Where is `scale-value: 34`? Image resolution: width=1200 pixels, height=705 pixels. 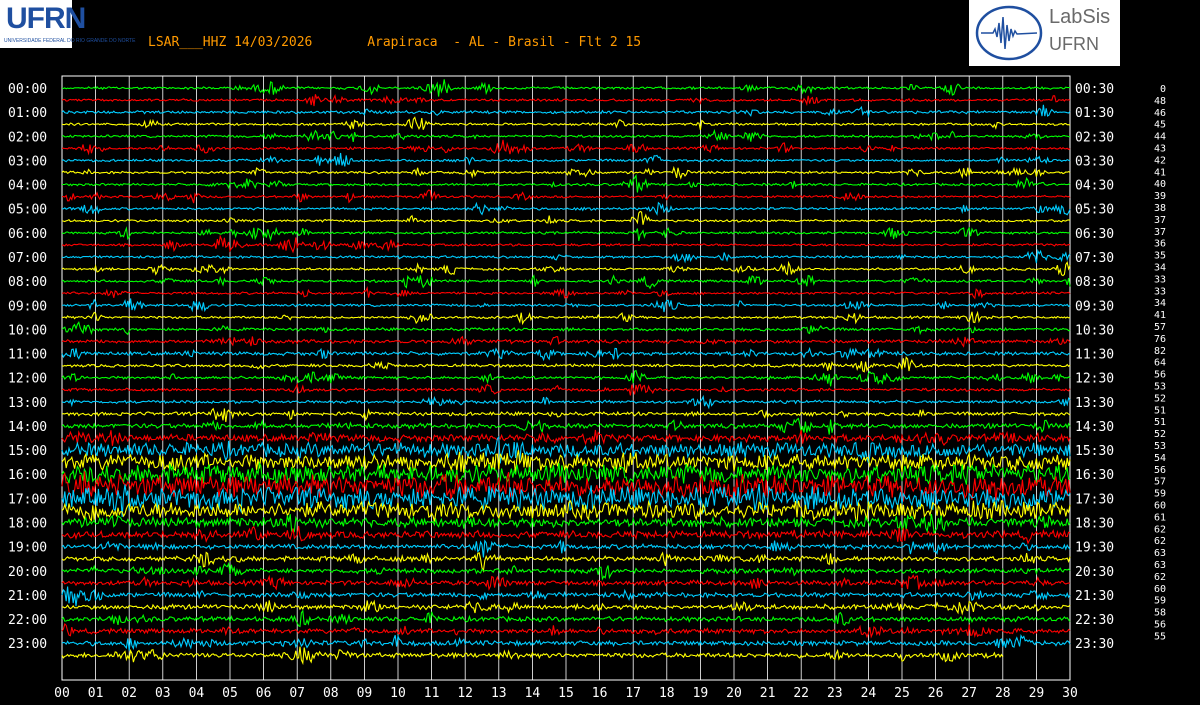 scale-value: 34 is located at coordinates (1160, 303).